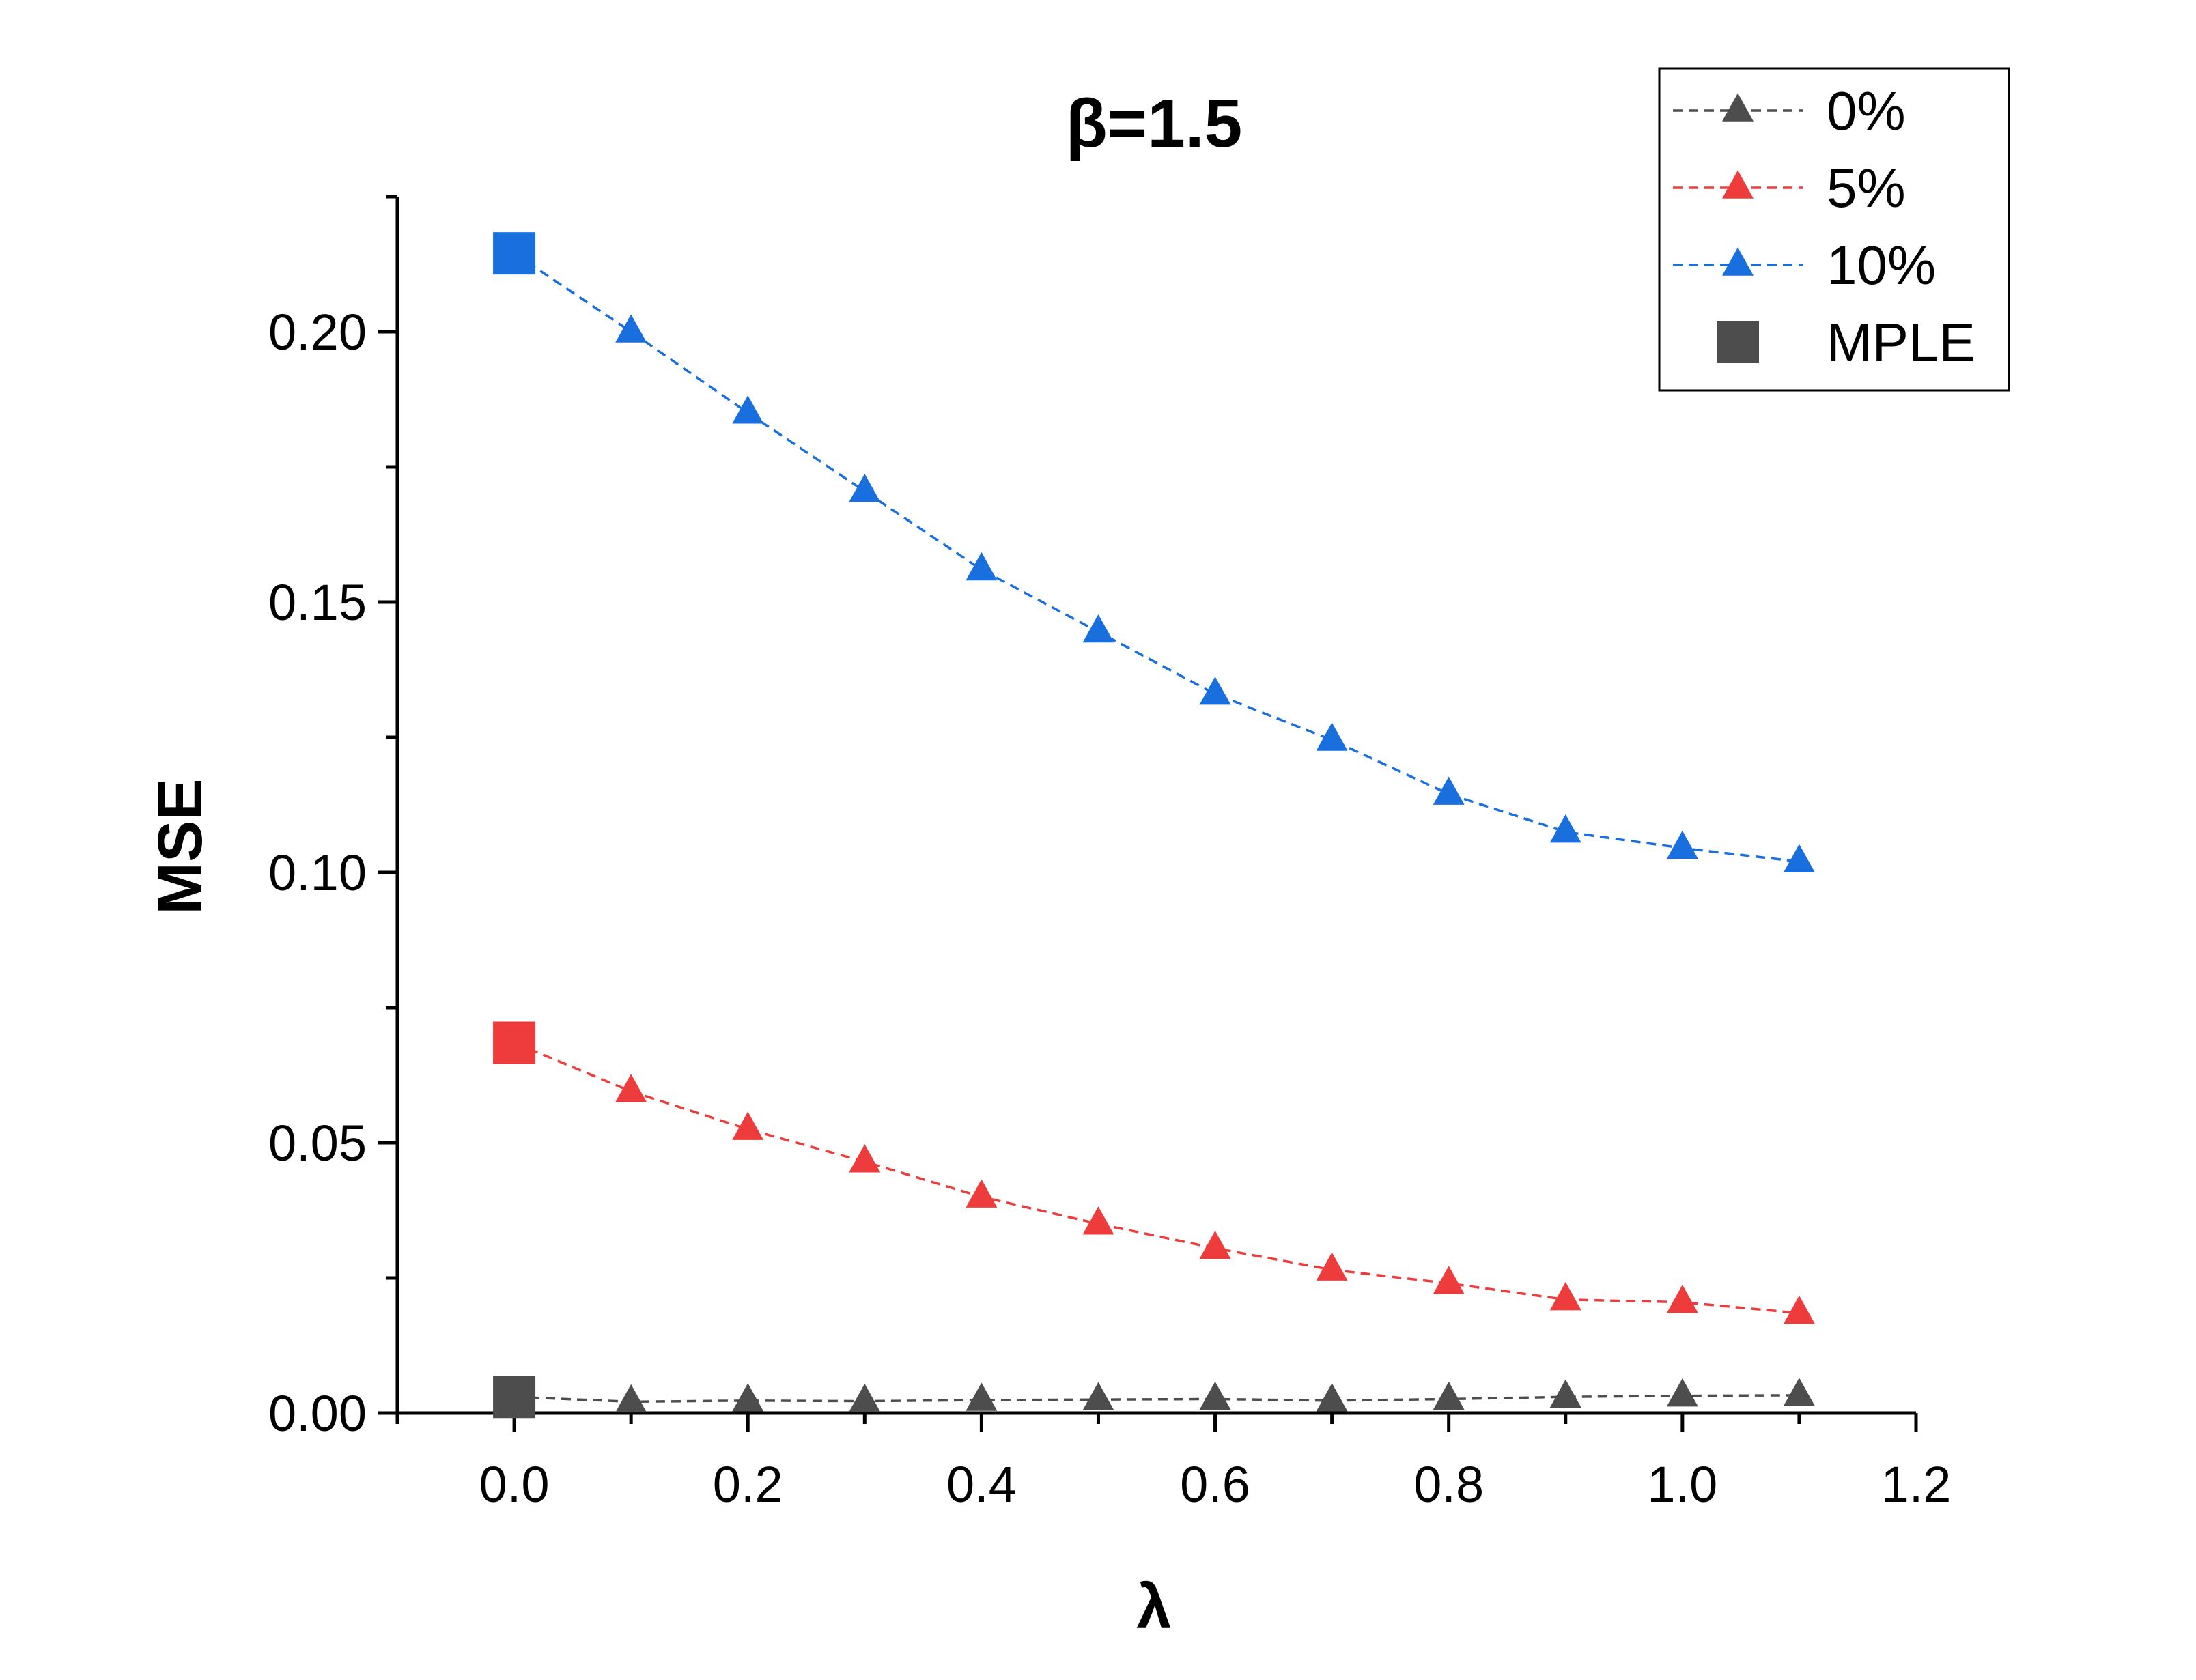  I want to click on legend-label: 0%, so click(1867, 111).